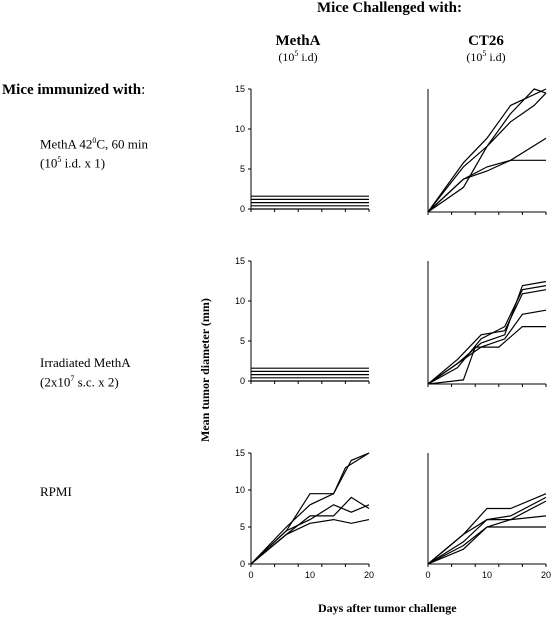  What do you see at coordinates (56, 491) in the screenshot?
I see `row-label-rpmi: RPMI` at bounding box center [56, 491].